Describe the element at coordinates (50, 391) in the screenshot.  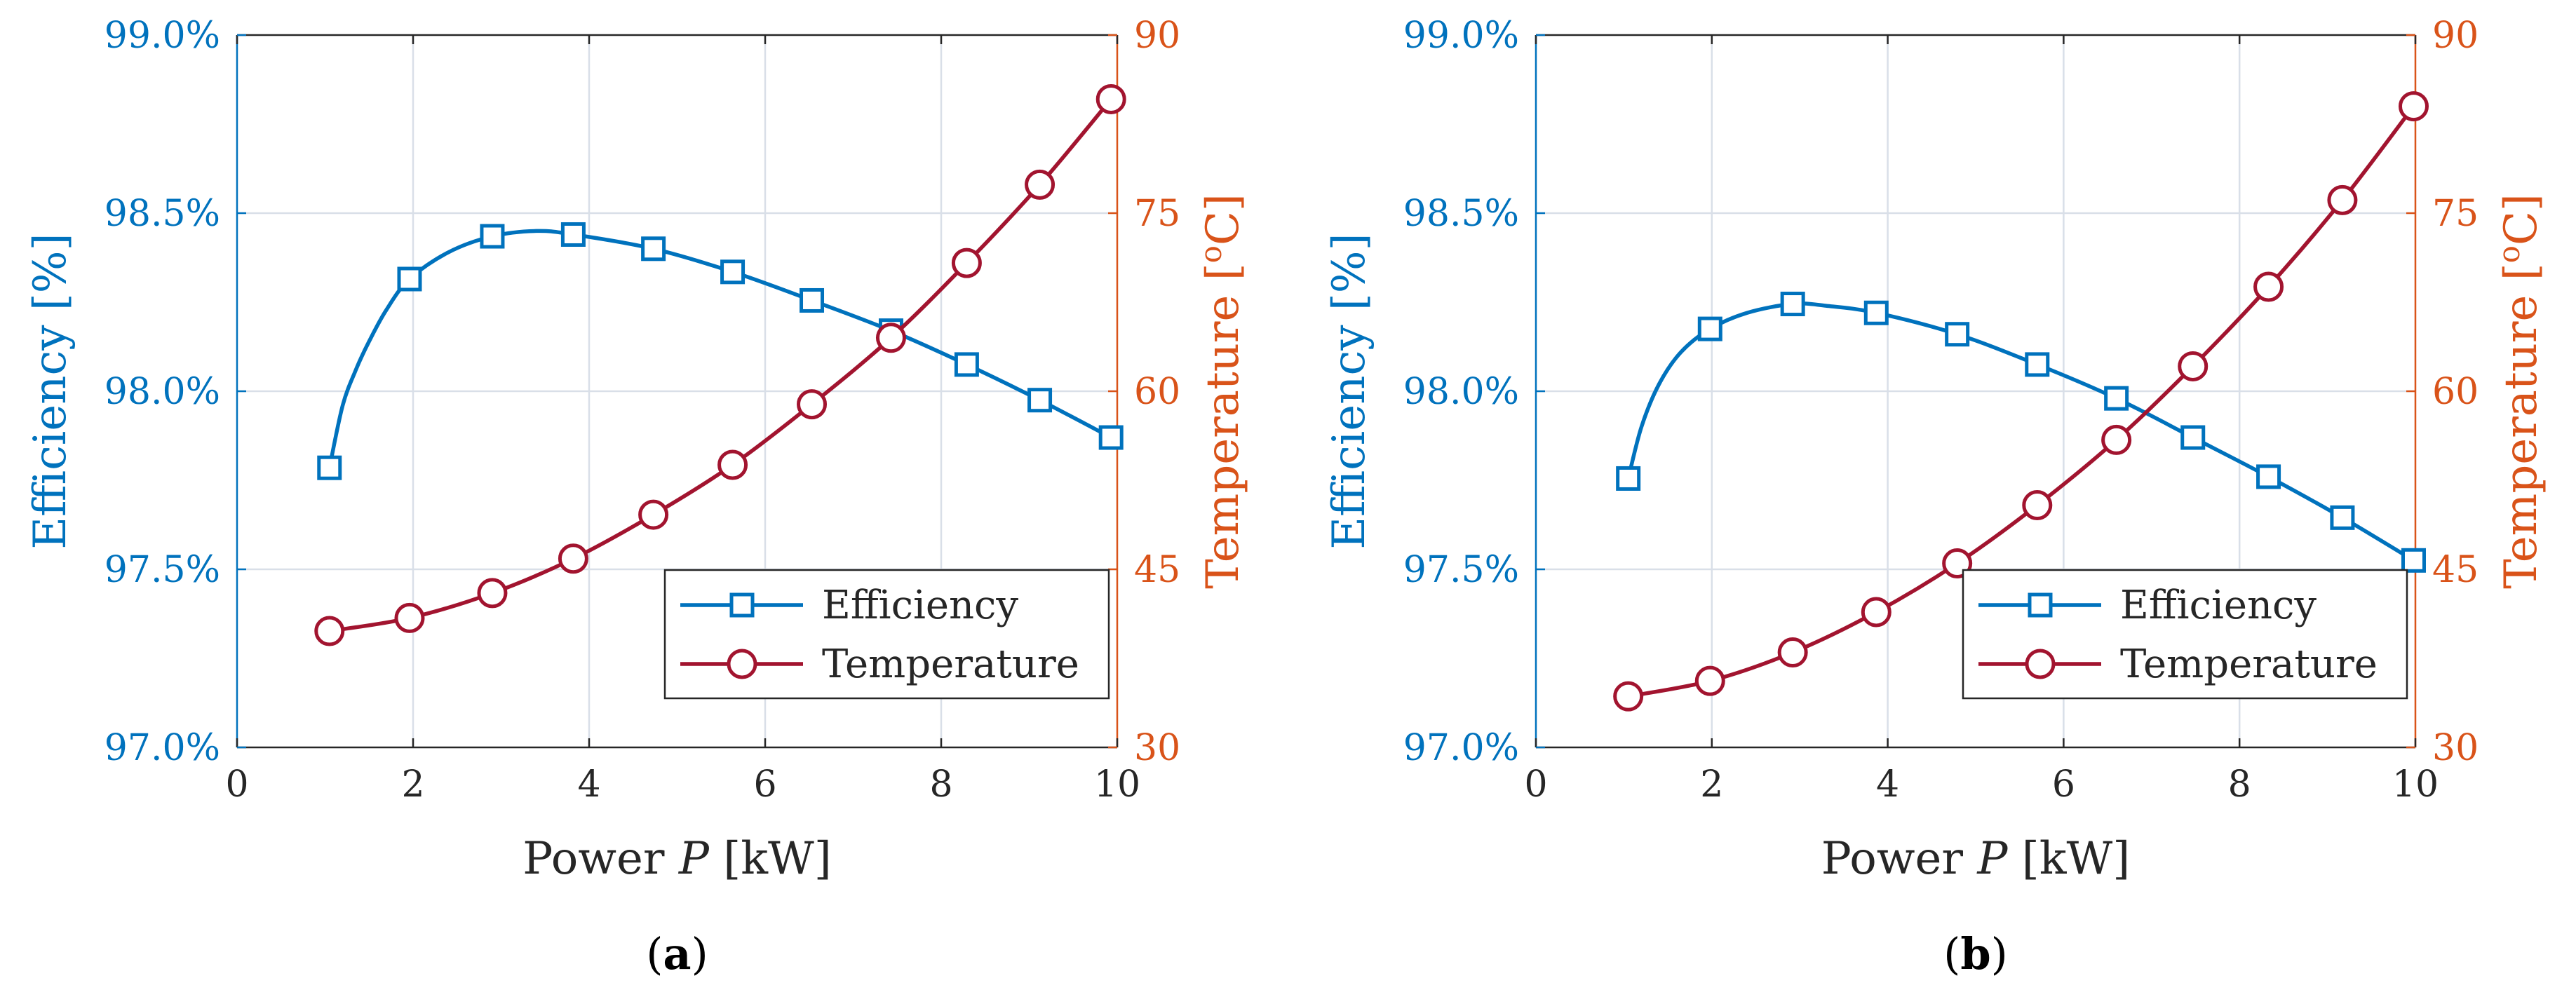
I see `y-axis-label-left: Efficiency [%]` at that location.